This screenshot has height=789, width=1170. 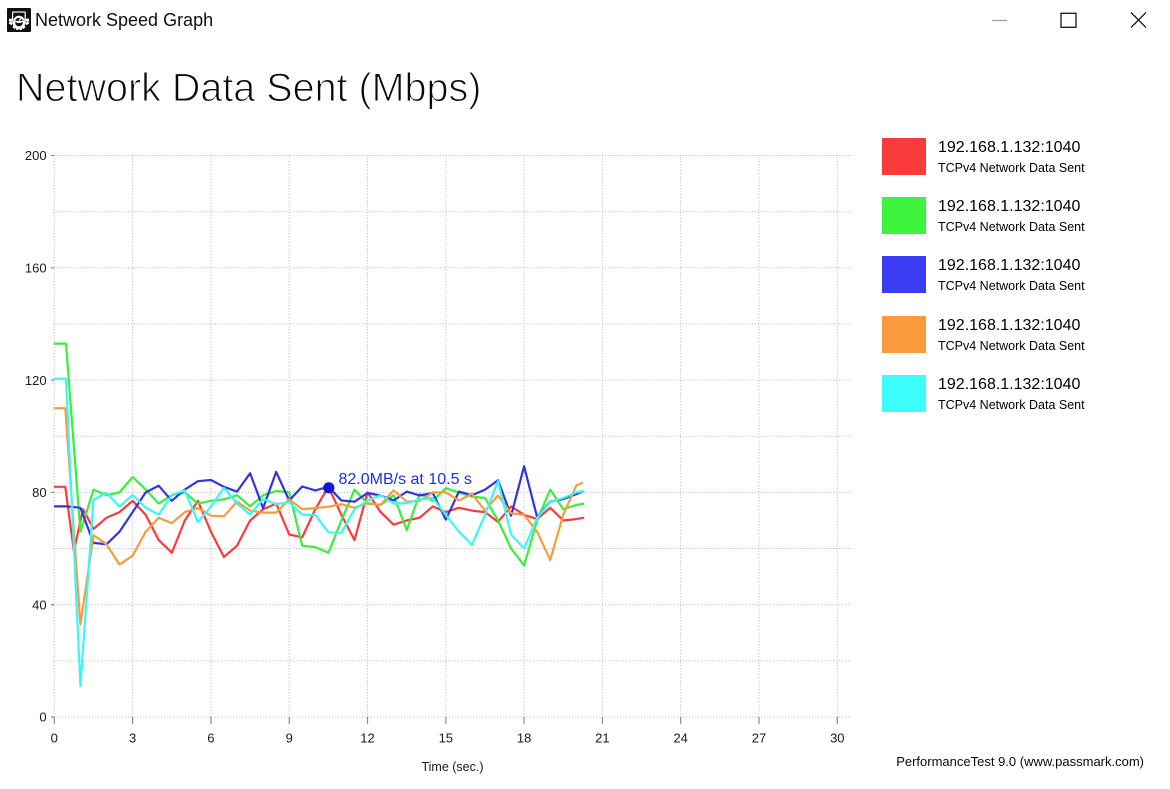 What do you see at coordinates (405, 479) in the screenshot?
I see `svg-text: 82.0MB/s at 10.5 s` at bounding box center [405, 479].